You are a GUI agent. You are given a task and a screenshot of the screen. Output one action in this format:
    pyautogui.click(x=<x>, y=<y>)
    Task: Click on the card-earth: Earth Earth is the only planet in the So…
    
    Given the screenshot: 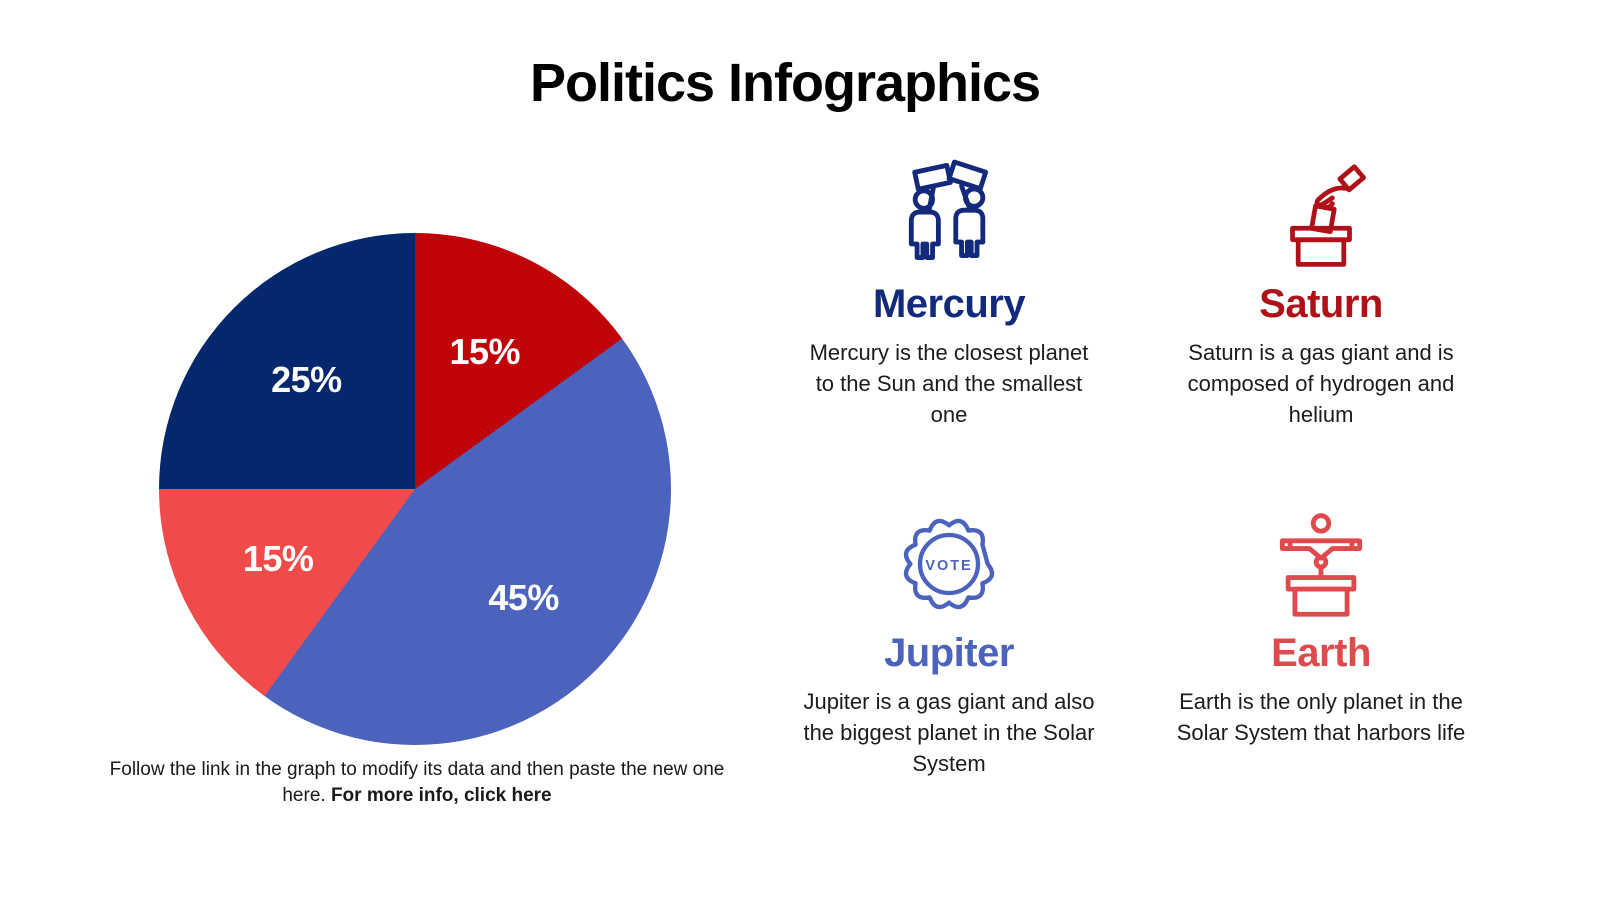 What is the action you would take?
    pyautogui.click(x=1321, y=642)
    